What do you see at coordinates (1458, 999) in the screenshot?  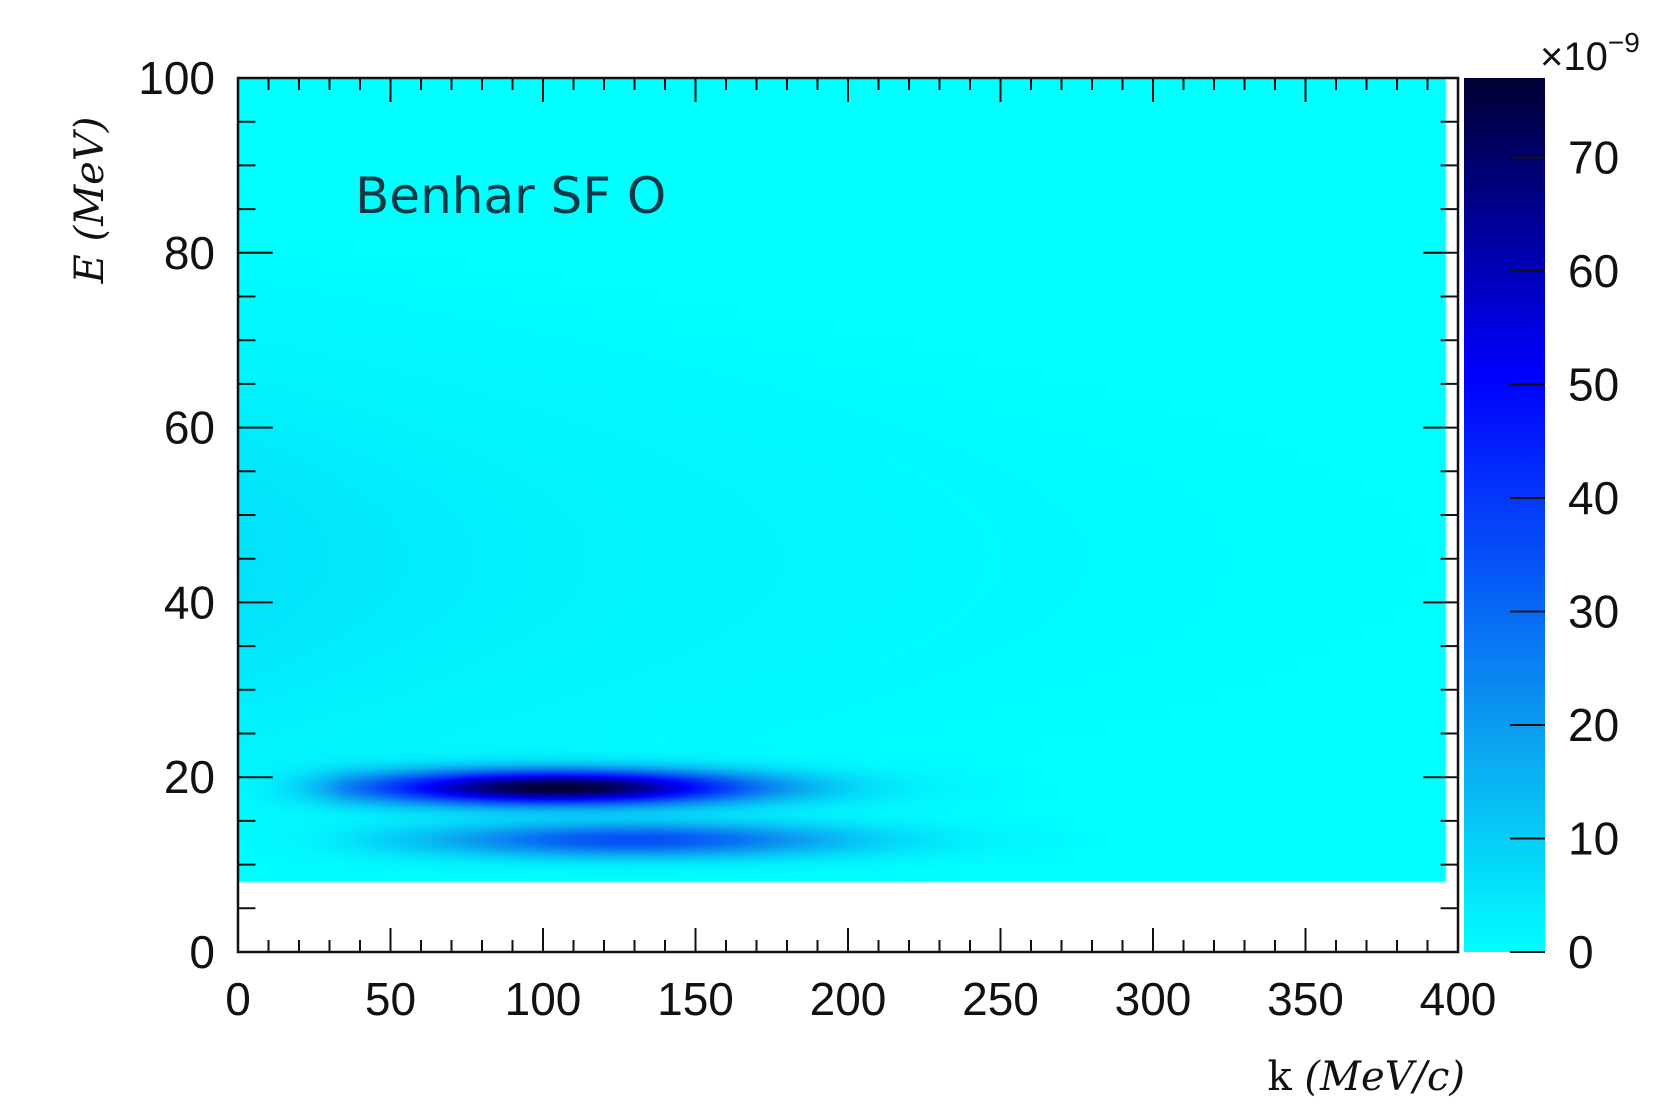 I see `x-tick-label: 400` at bounding box center [1458, 999].